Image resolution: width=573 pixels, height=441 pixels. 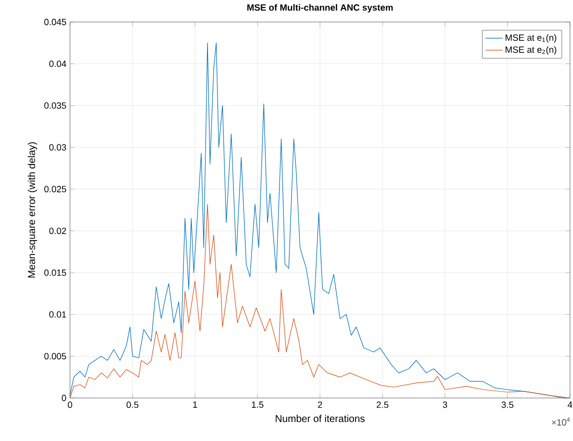 What do you see at coordinates (320, 418) in the screenshot?
I see `x-axis-title: Number of iterations` at bounding box center [320, 418].